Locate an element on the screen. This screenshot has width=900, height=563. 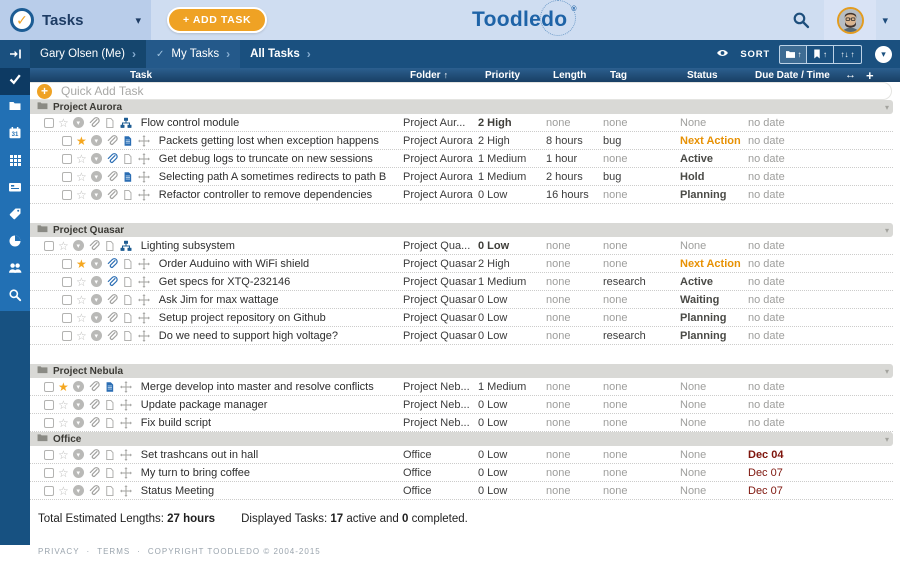
column-header-due: Due Date / Time is located at coordinates (792, 75).